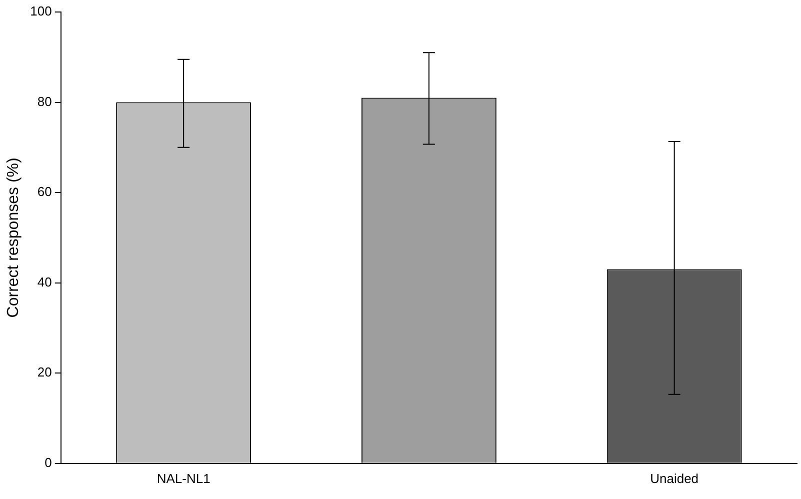 The width and height of the screenshot is (801, 499). I want to click on y-tick-label: 20, so click(44, 372).